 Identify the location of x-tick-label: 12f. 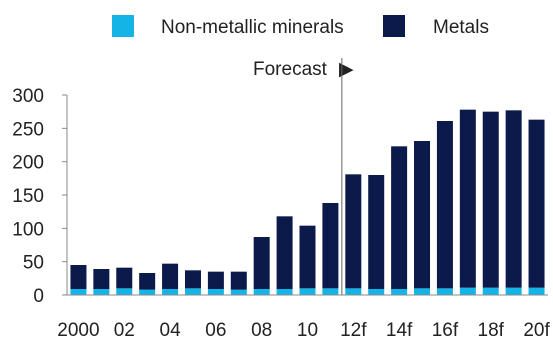
(353, 329).